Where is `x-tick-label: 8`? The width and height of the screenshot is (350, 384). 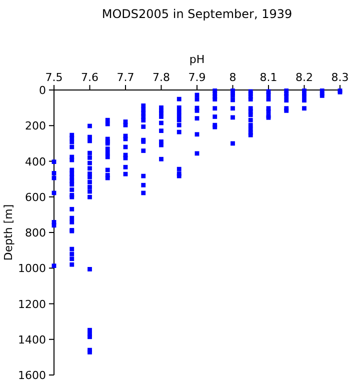 x-tick-label: 8 is located at coordinates (232, 77).